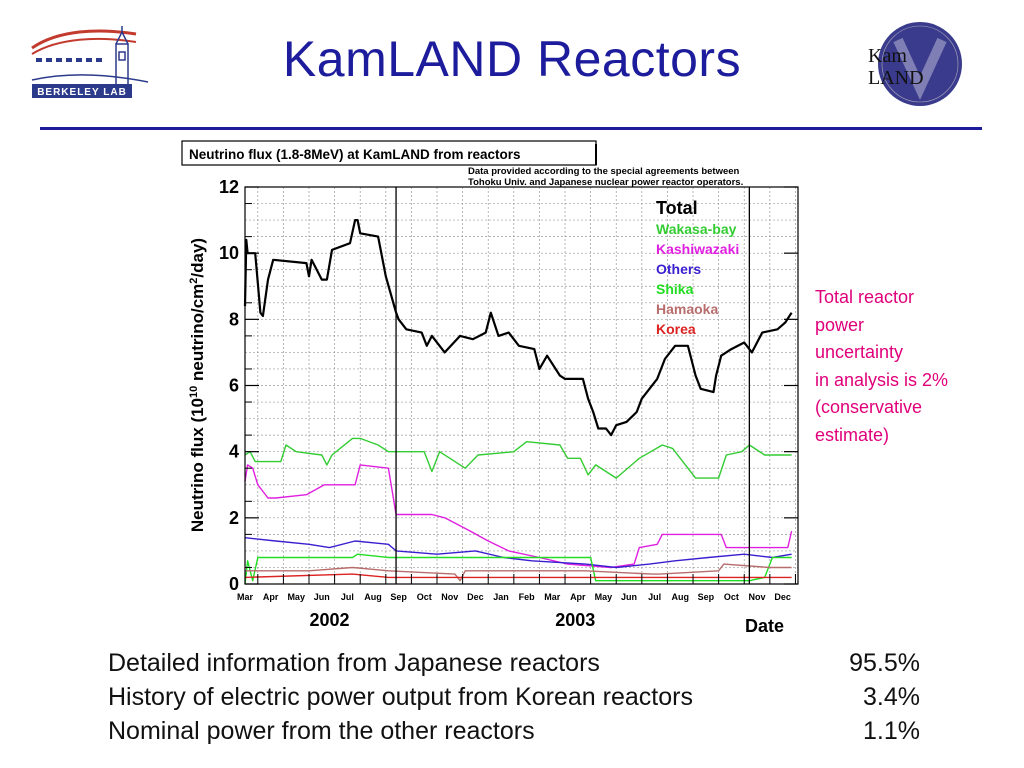 The width and height of the screenshot is (1024, 768). What do you see at coordinates (234, 518) in the screenshot?
I see `y-tick-label: 2` at bounding box center [234, 518].